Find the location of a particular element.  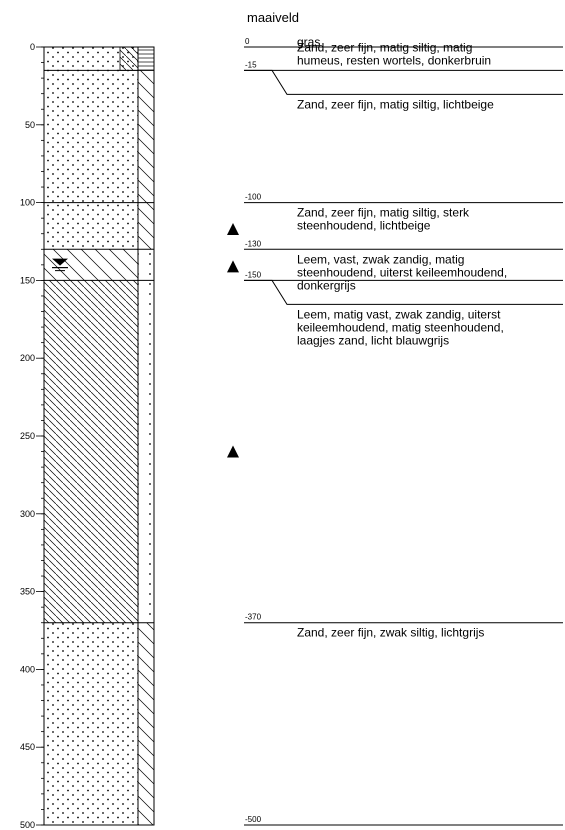

depth-label: -150 is located at coordinates (253, 274).